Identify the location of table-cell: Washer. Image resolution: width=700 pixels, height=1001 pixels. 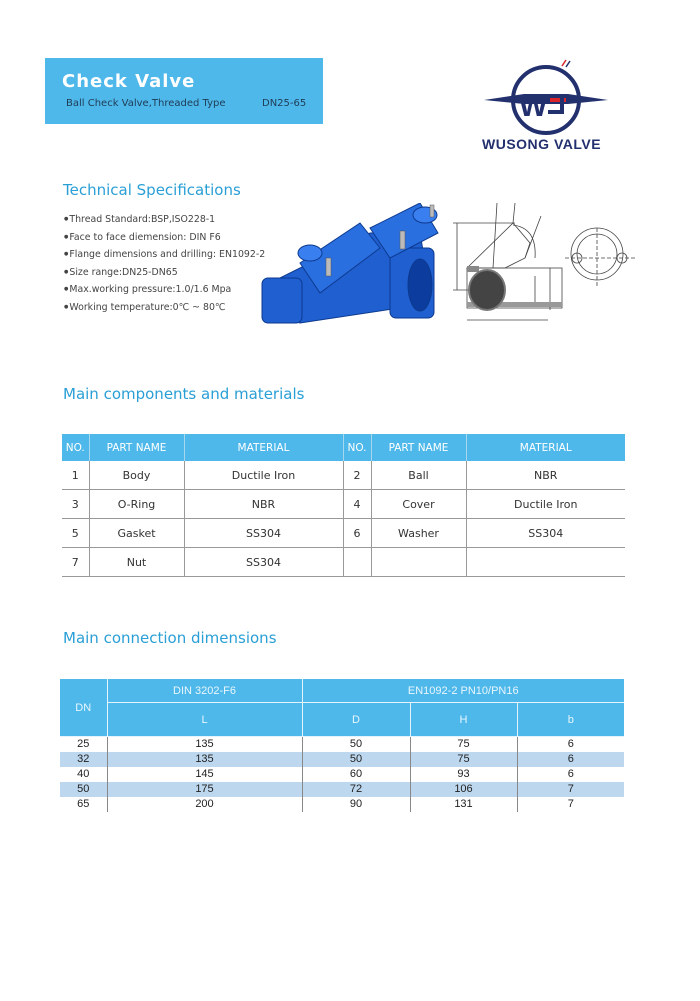
(419, 533).